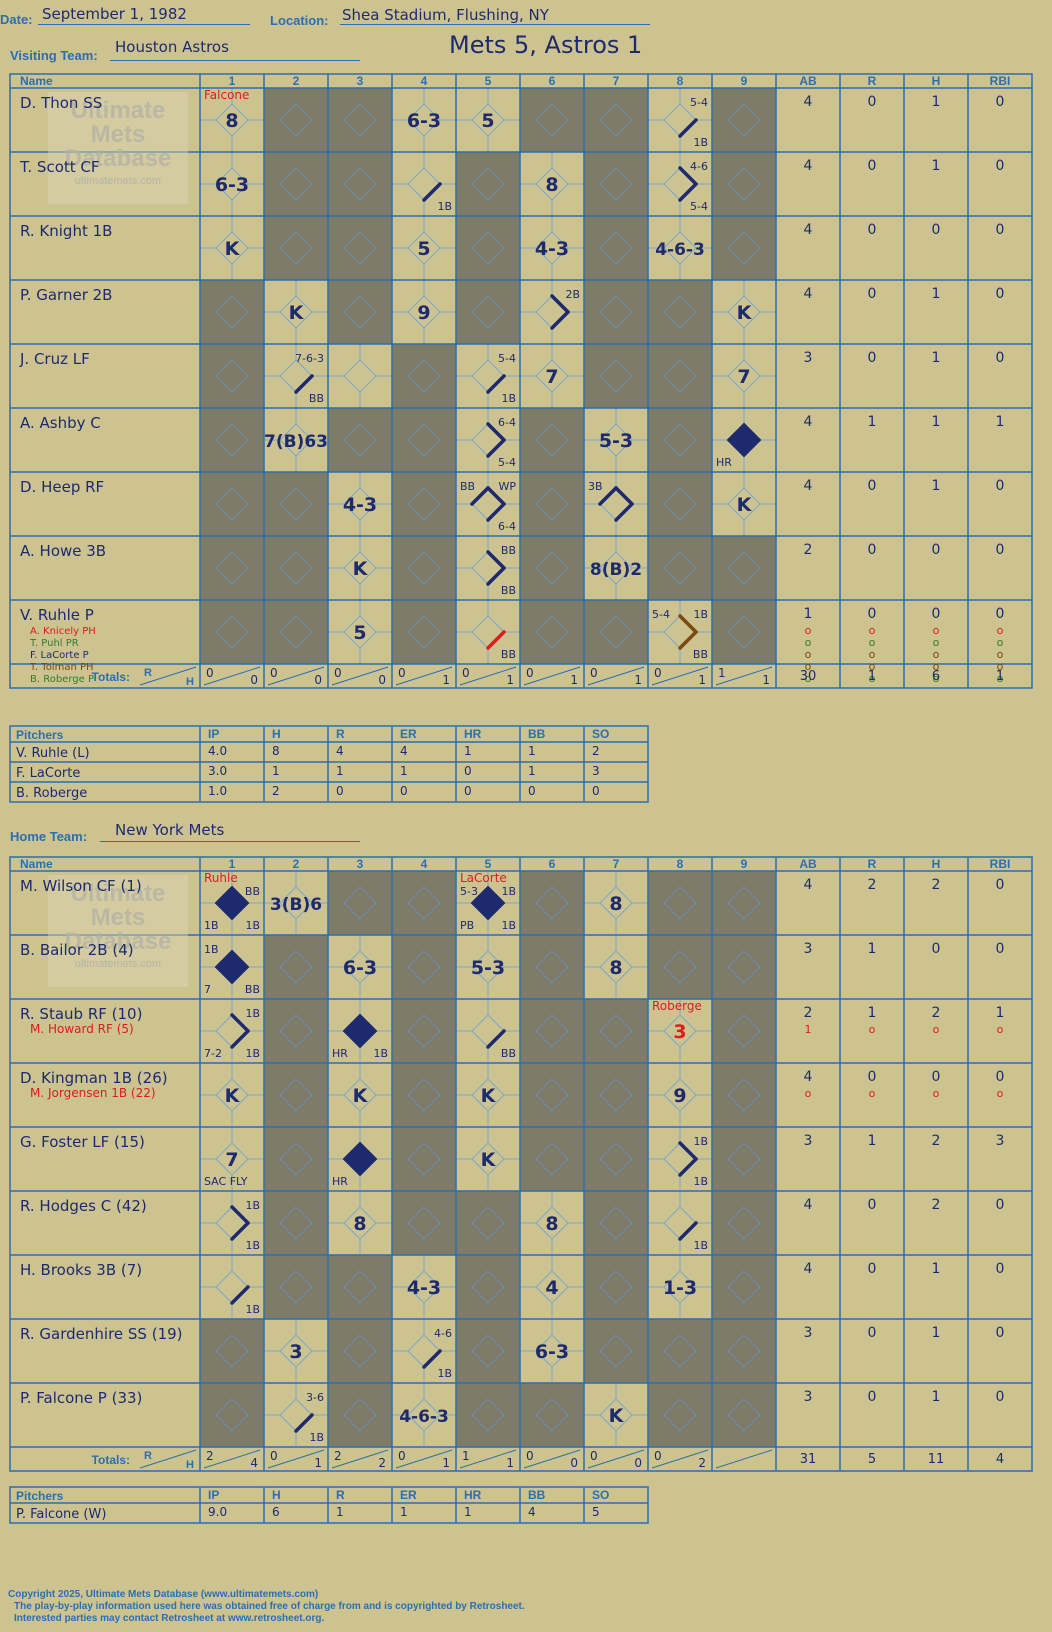  What do you see at coordinates (1000, 81) in the screenshot?
I see `stat-header: RBI` at bounding box center [1000, 81].